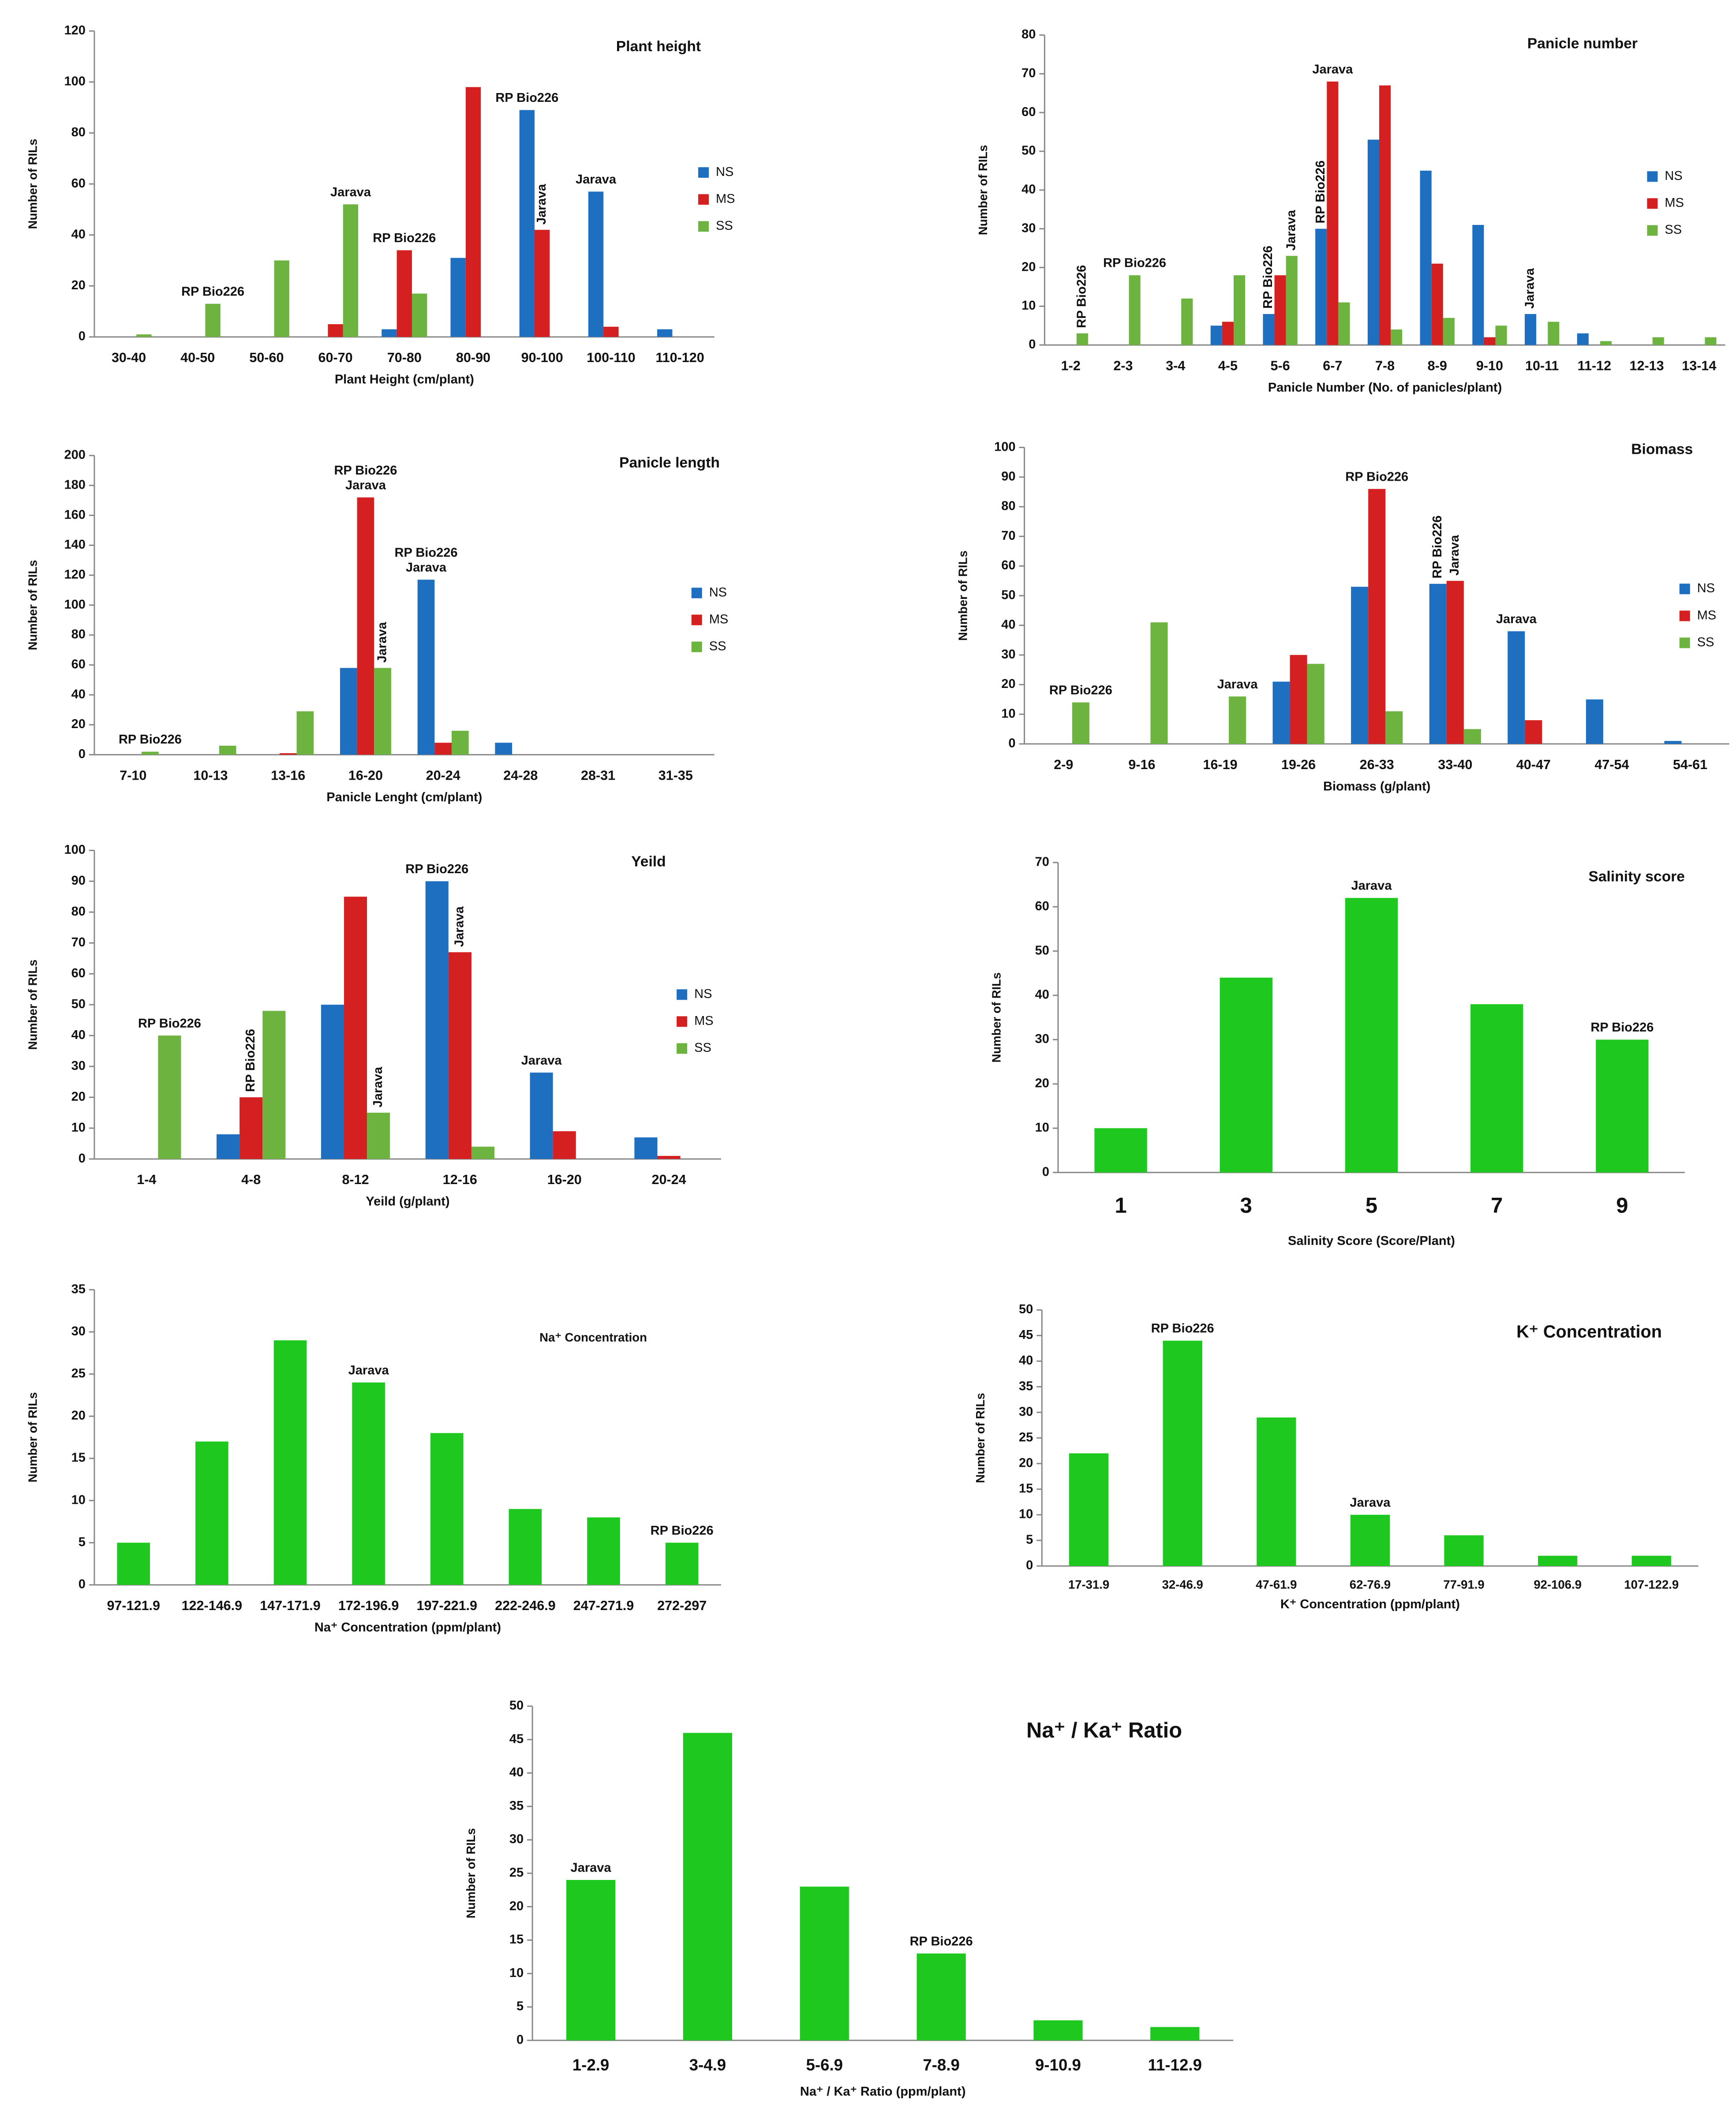 The image size is (1736, 2115). Describe the element at coordinates (74, 515) in the screenshot. I see `y-tick-label: 160` at that location.